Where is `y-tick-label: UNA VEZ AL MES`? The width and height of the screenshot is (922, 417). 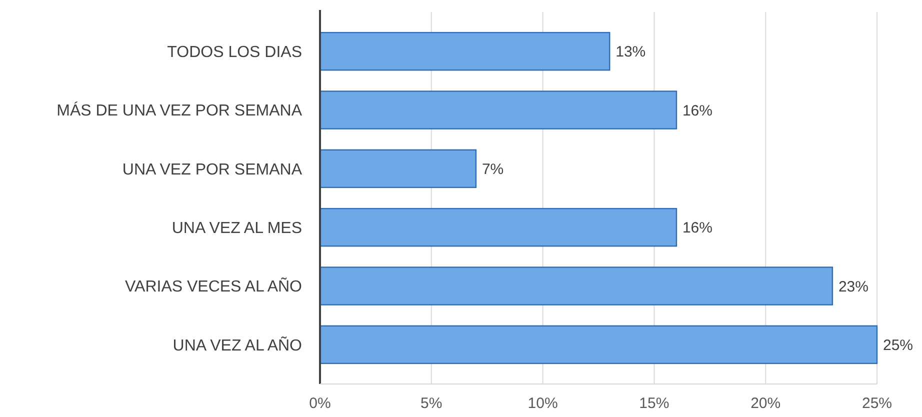 y-tick-label: UNA VEZ AL MES is located at coordinates (237, 228).